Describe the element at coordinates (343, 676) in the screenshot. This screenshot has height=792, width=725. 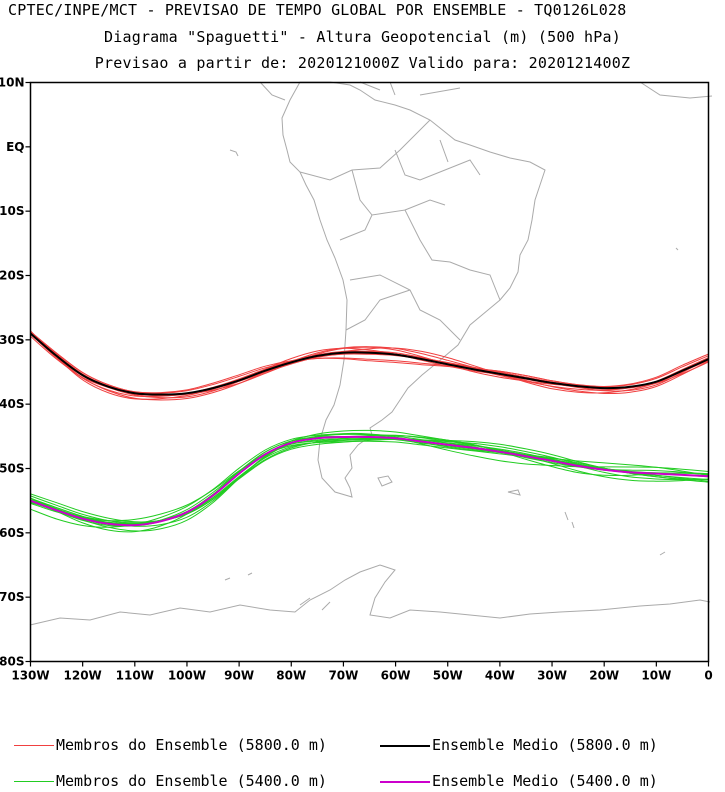
I see `x-tick-label: 70W` at that location.